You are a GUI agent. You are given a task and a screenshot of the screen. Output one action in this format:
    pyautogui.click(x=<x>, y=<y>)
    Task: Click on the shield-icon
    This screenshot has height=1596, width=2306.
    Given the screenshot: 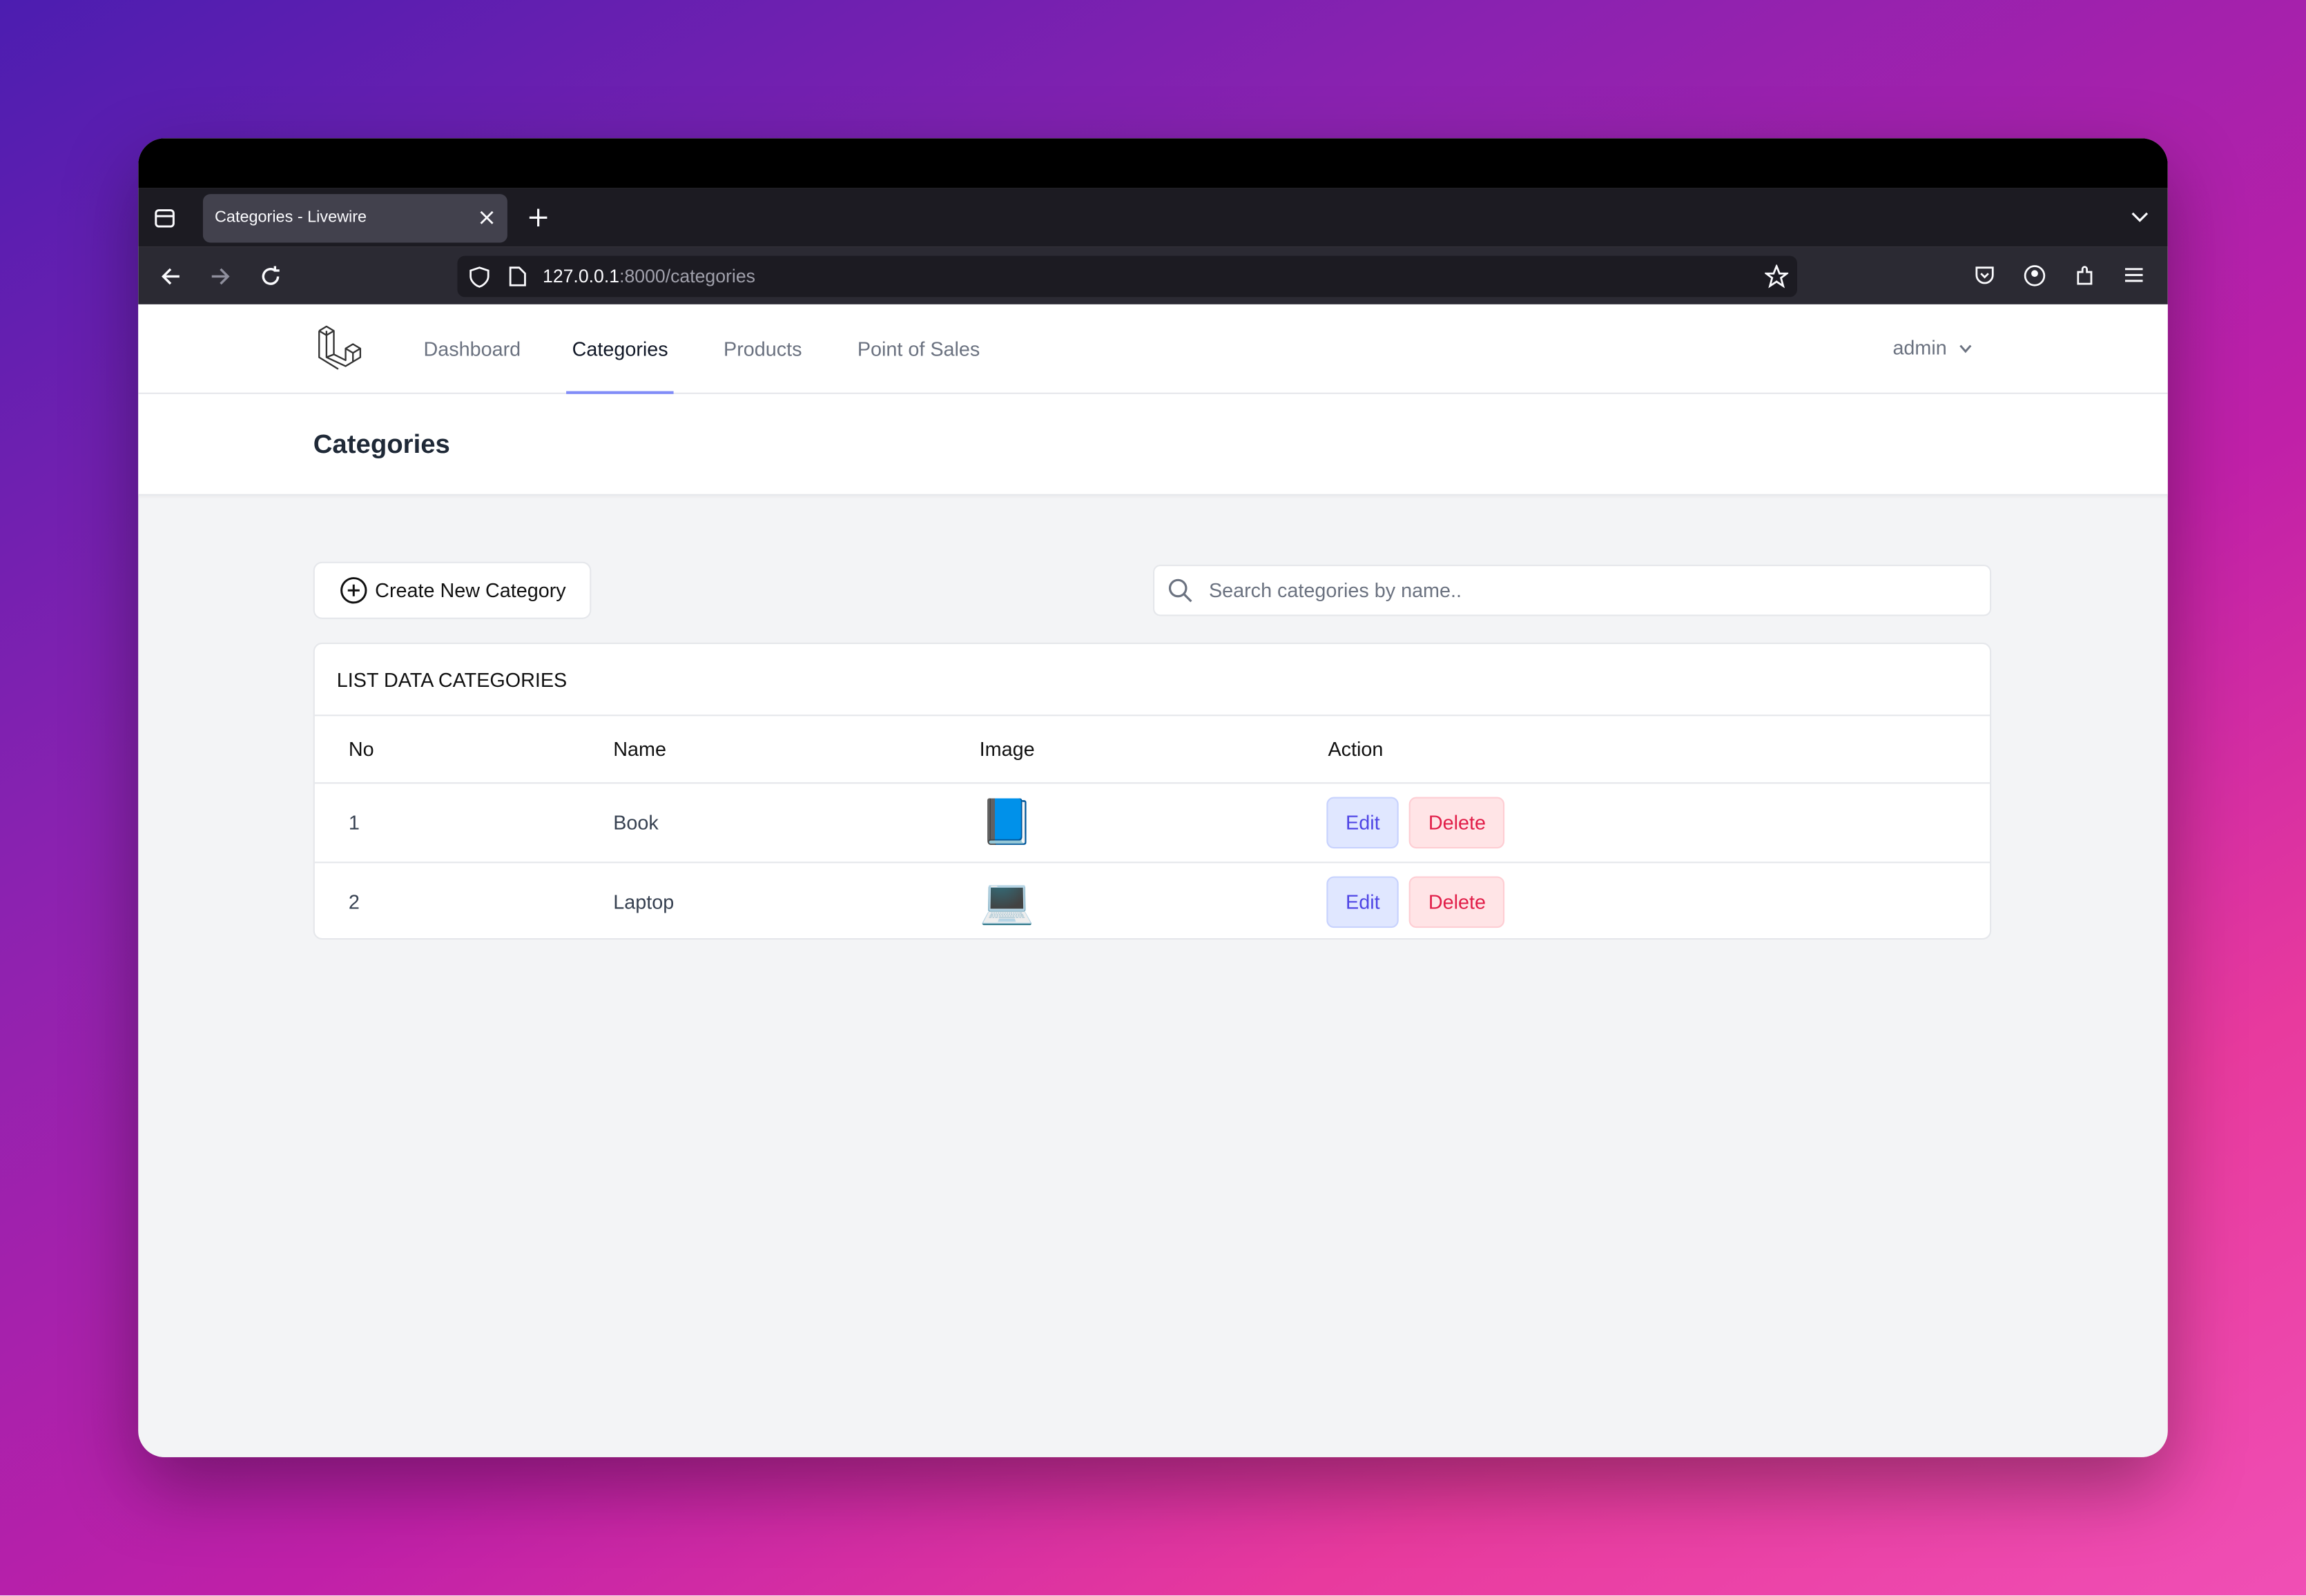 What is the action you would take?
    pyautogui.click(x=479, y=277)
    